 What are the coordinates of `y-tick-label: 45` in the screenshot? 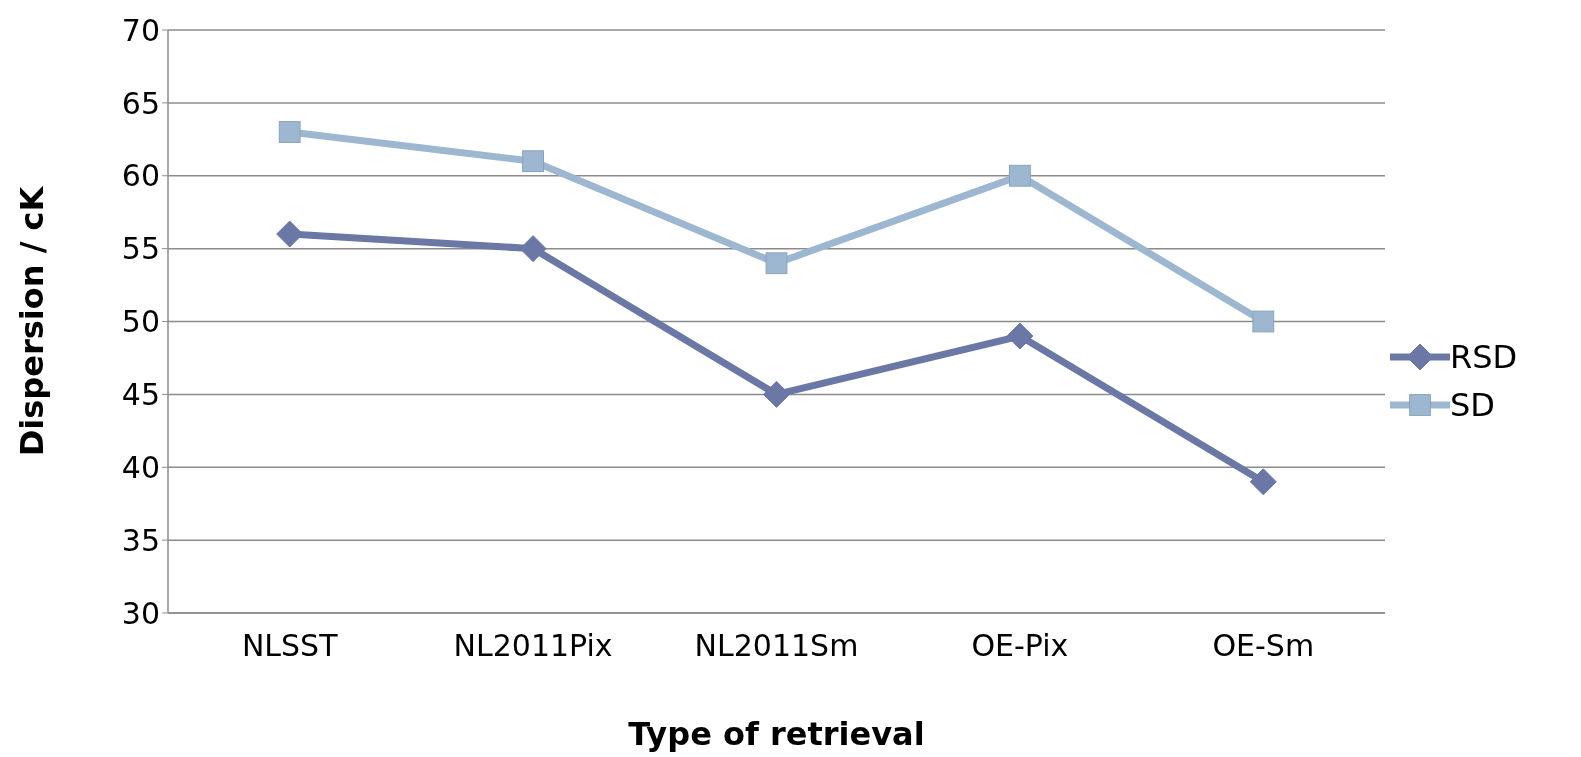 It's located at (140, 395).